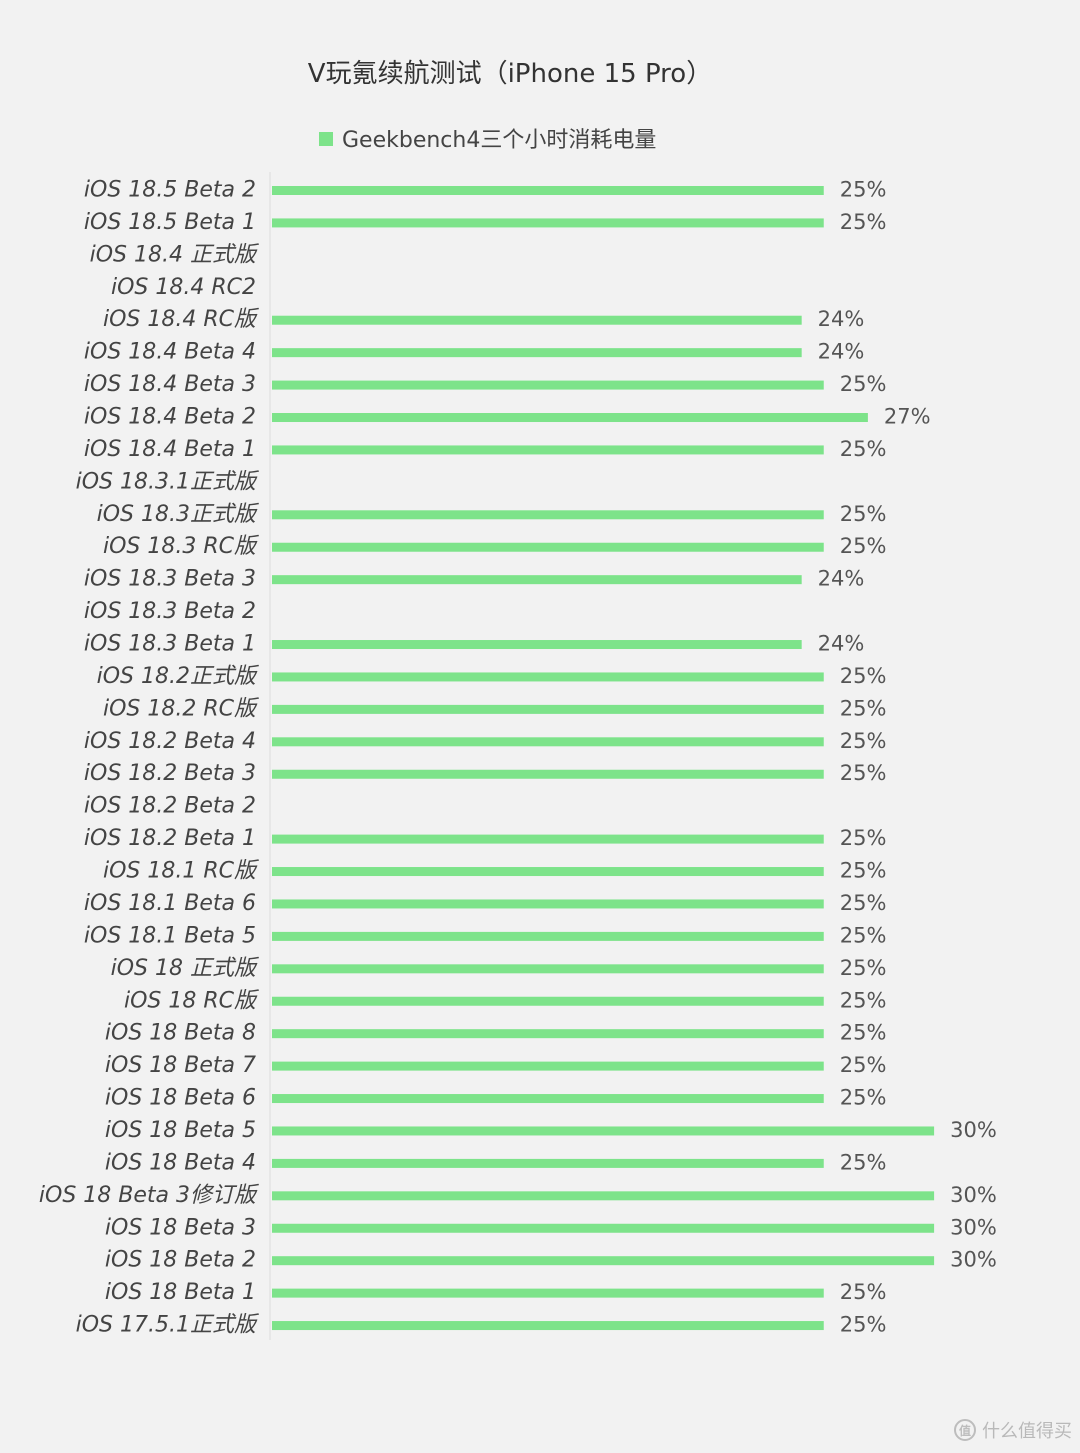 The height and width of the screenshot is (1453, 1080). I want to click on category-label: iOS 18.3 Beta 3, so click(170, 579).